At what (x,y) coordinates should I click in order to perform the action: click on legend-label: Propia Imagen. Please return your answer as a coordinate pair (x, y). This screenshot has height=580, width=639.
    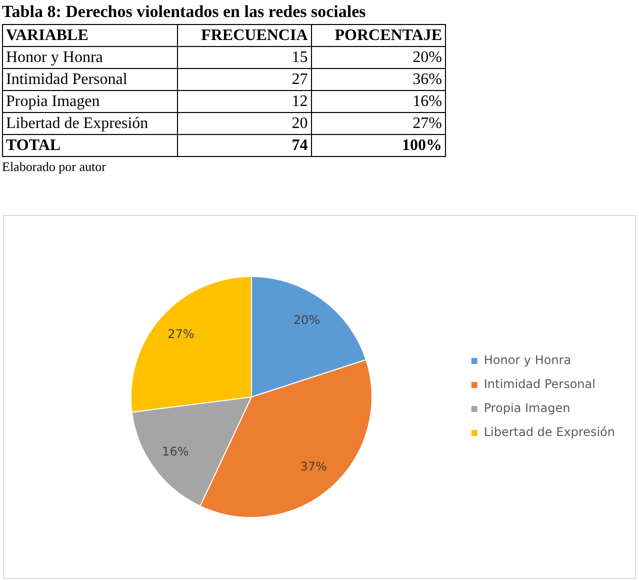
    Looking at the image, I should click on (527, 408).